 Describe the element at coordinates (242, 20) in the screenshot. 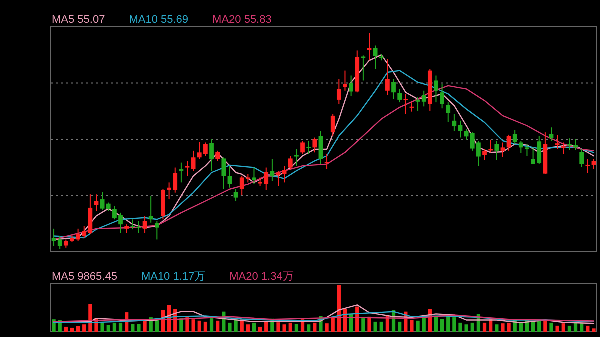

I see `text: MA20 55.83` at that location.